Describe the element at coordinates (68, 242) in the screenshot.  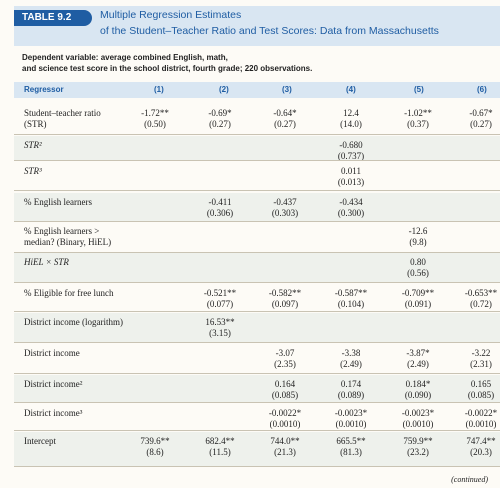
I see `regressor-label-line: median? (Binary, HiEL)` at that location.